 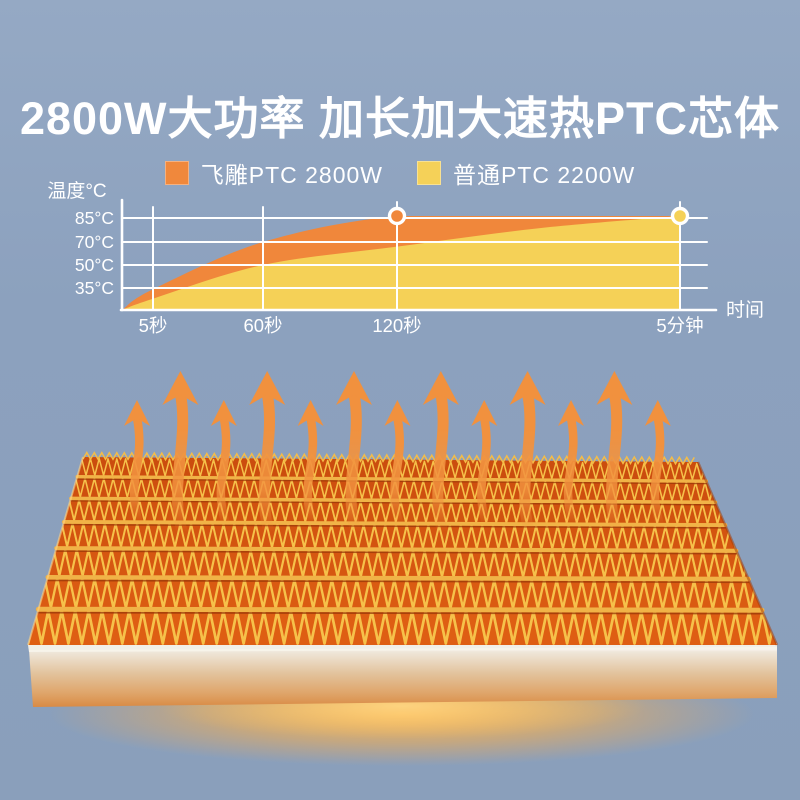 What do you see at coordinates (429, 173) in the screenshot?
I see `legend-swatch-yellow` at bounding box center [429, 173].